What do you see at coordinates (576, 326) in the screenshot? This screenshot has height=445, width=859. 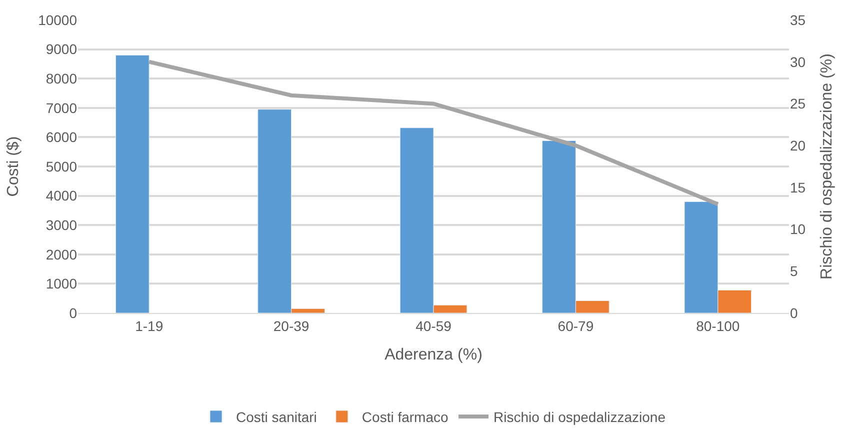 I see `x-tick-label: 60-79` at bounding box center [576, 326].